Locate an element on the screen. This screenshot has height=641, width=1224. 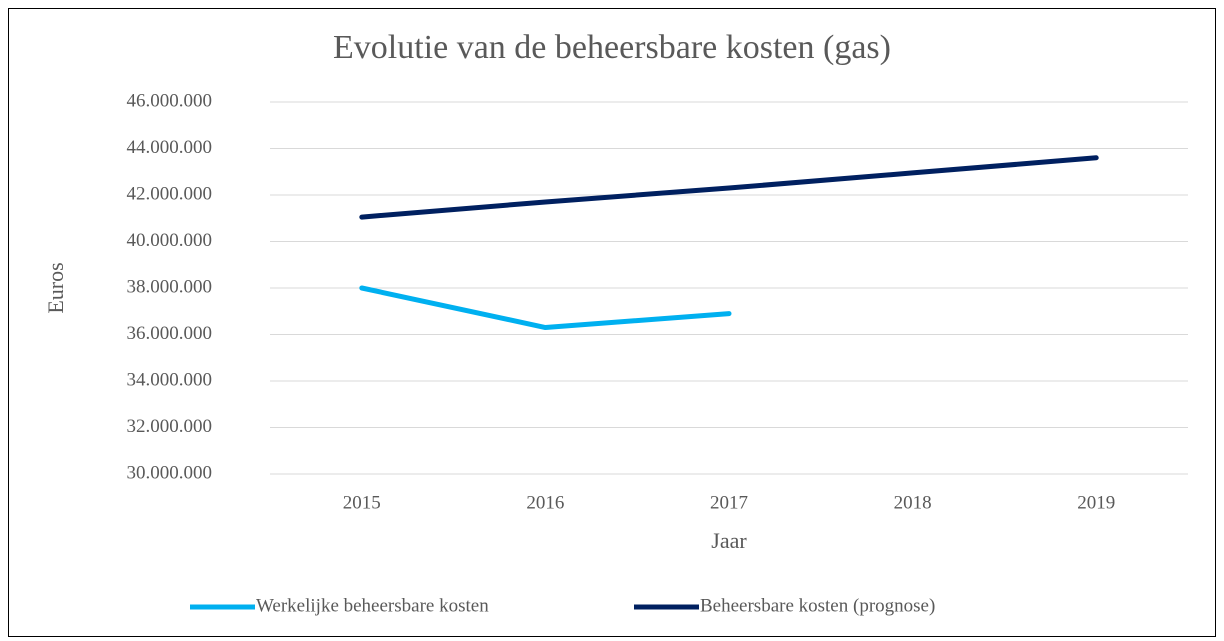
y-axis-title: Euros is located at coordinates (55, 287).